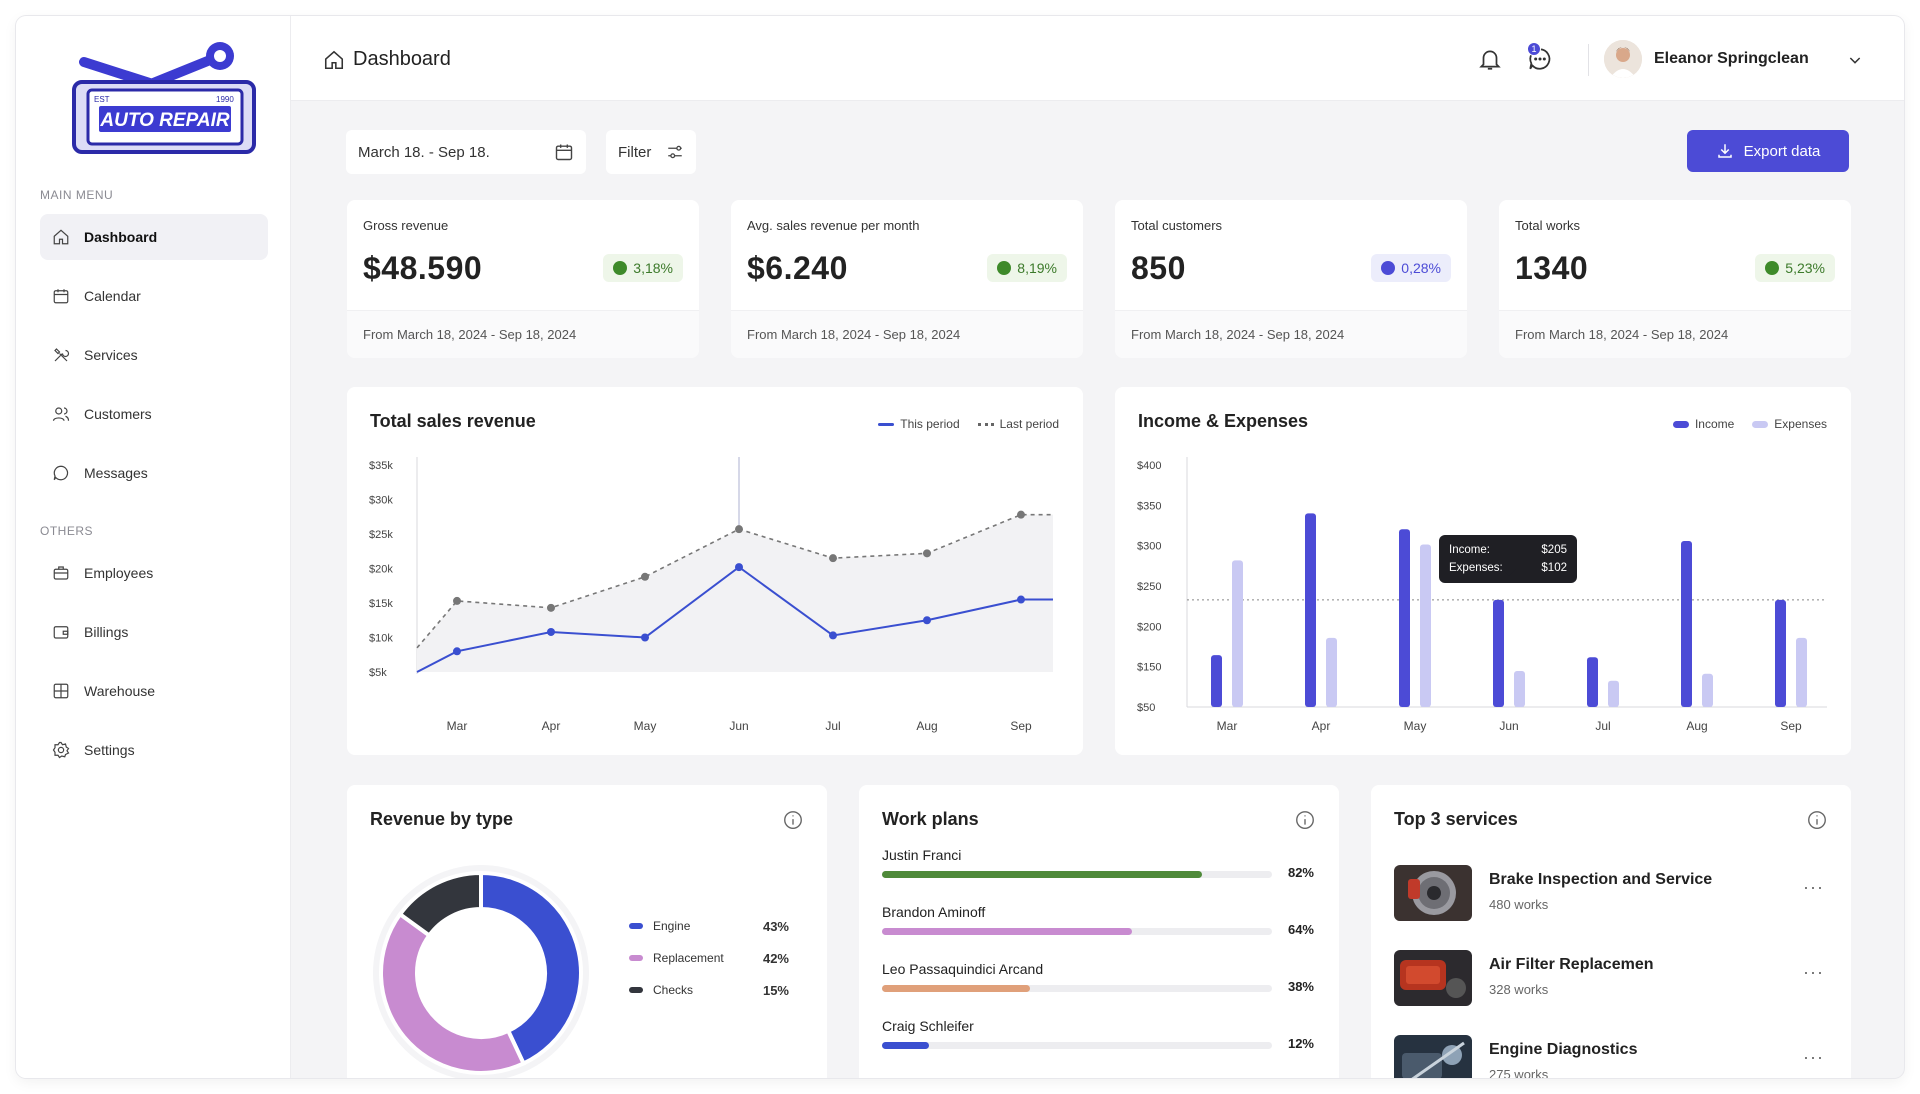  Describe the element at coordinates (1623, 59) in the screenshot. I see `avatar` at that location.